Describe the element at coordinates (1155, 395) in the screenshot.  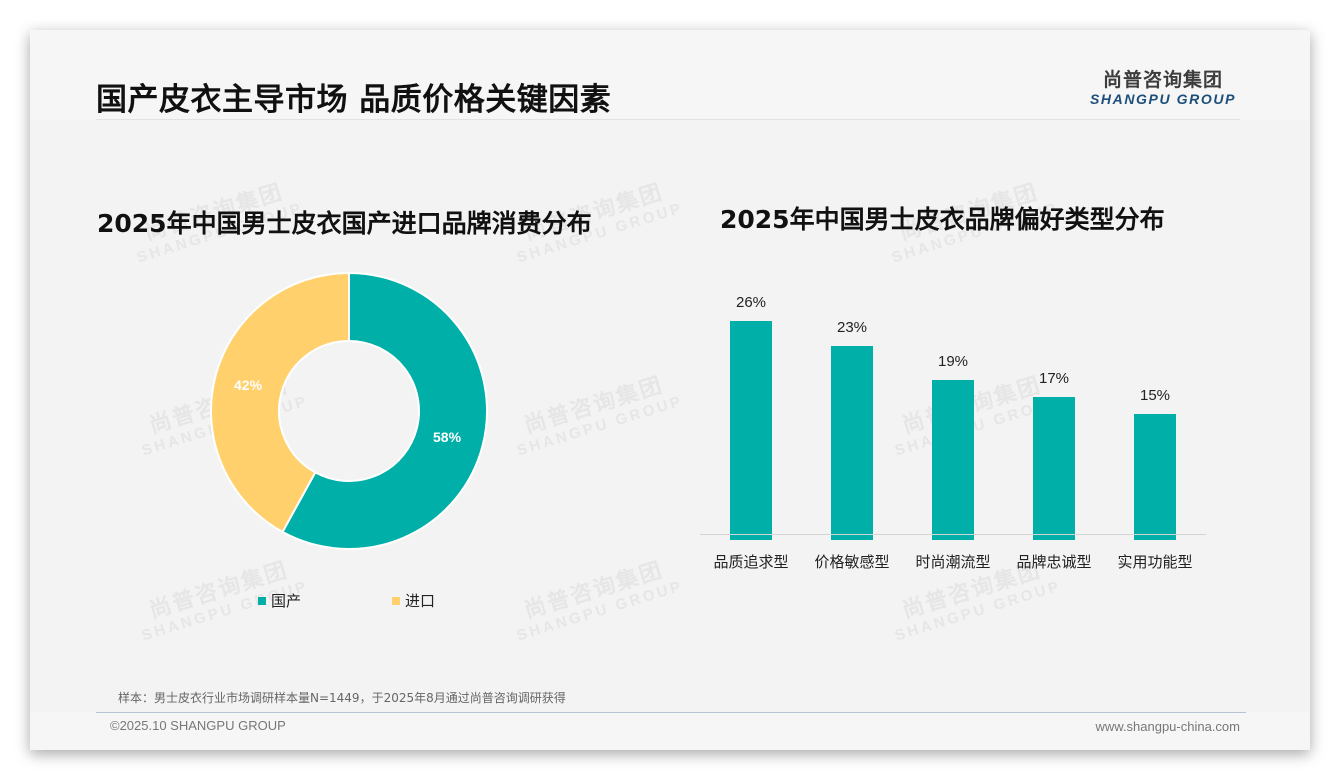
I see `bar-value-label: 15%` at that location.